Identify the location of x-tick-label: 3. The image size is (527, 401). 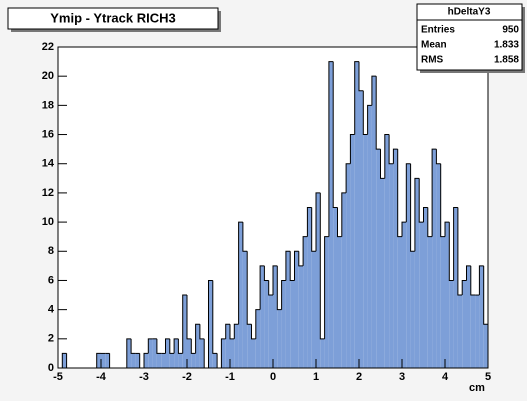
(402, 377).